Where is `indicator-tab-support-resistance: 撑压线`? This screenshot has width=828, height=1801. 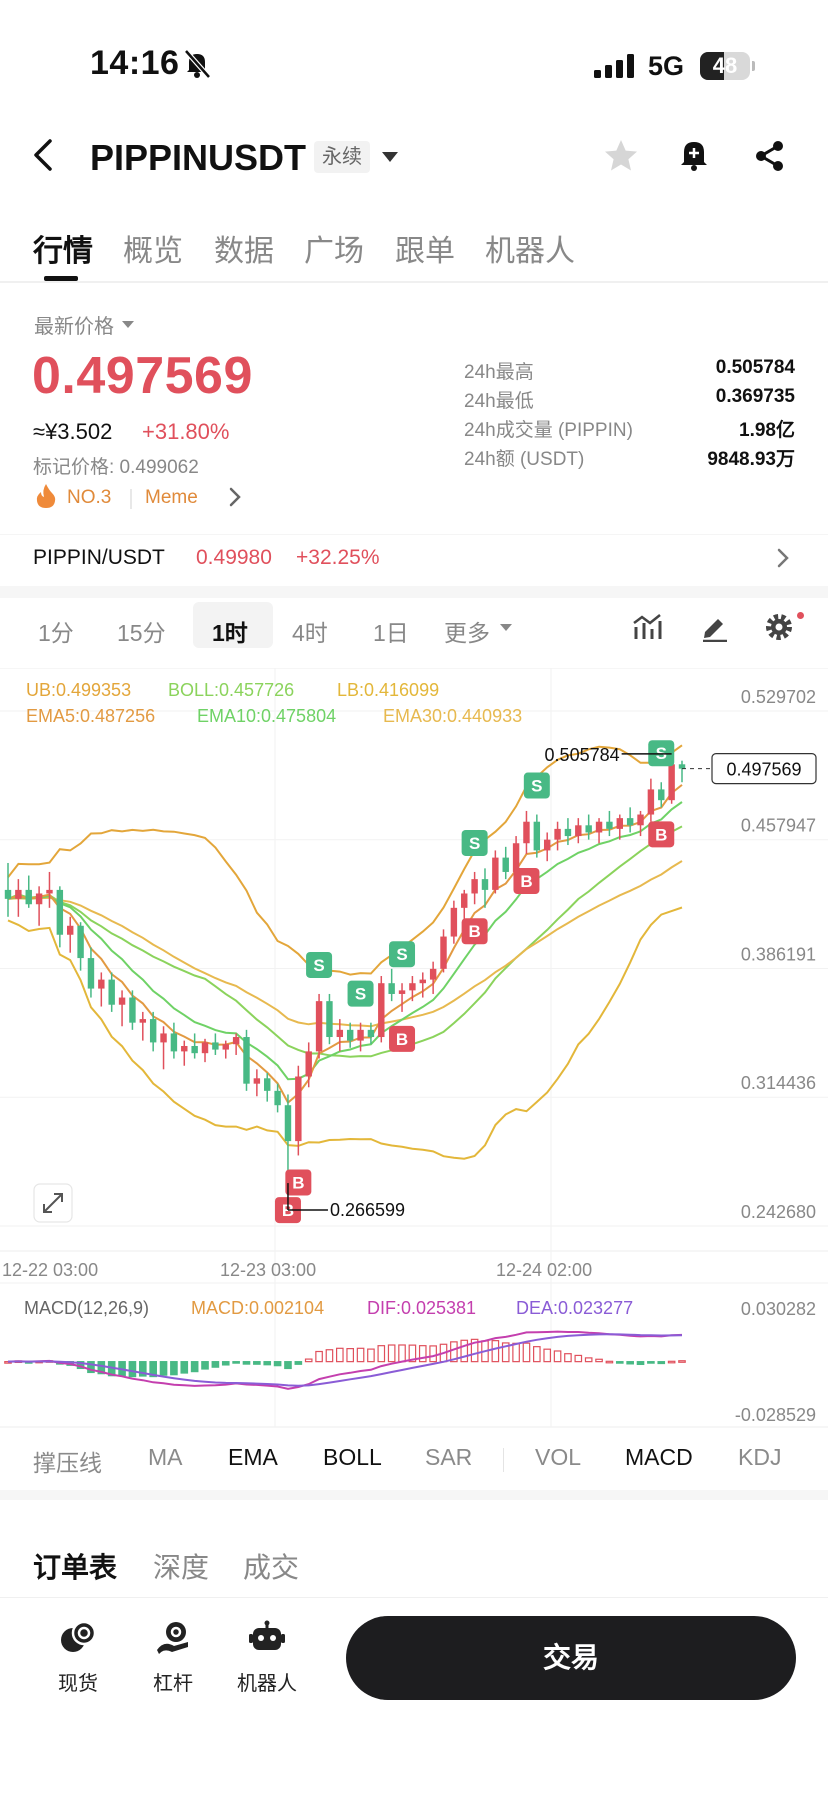 indicator-tab-support-resistance: 撑压线 is located at coordinates (67, 1463).